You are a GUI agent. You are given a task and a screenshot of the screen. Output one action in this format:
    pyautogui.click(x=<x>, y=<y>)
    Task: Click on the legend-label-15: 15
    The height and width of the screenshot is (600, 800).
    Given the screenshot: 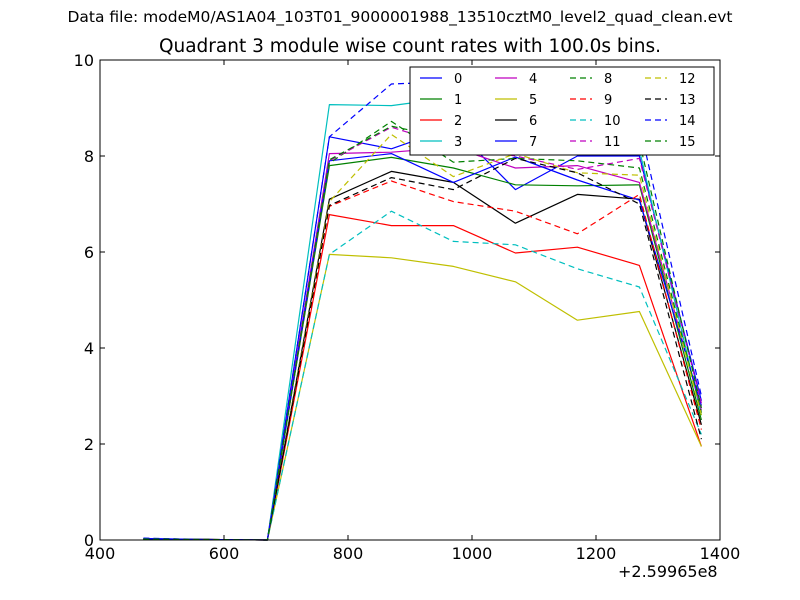 What is the action you would take?
    pyautogui.click(x=687, y=142)
    